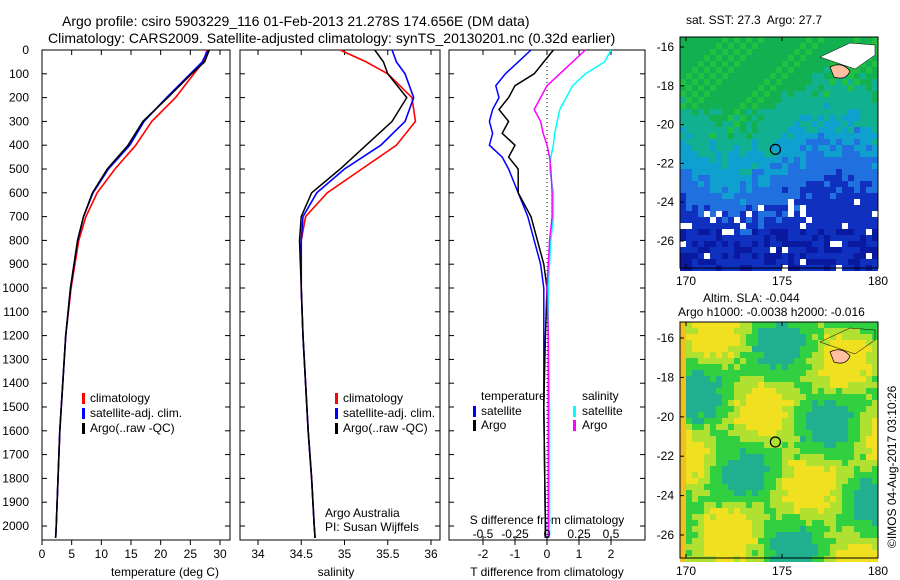 This screenshot has height=580, width=900. What do you see at coordinates (25, 50) in the screenshot?
I see `y-tick-label: 0` at bounding box center [25, 50].